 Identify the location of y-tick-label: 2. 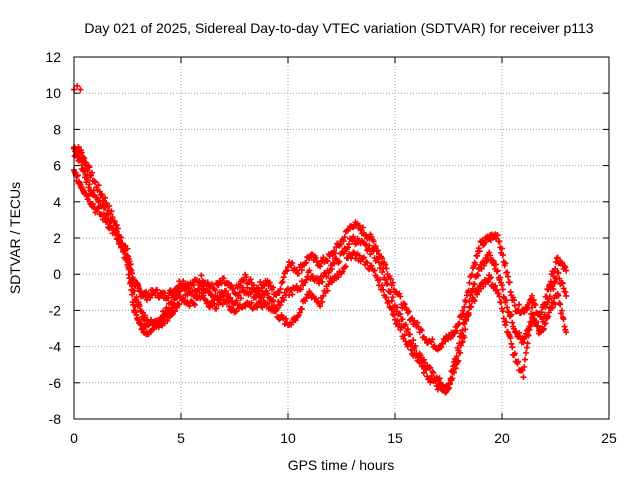
(57, 238).